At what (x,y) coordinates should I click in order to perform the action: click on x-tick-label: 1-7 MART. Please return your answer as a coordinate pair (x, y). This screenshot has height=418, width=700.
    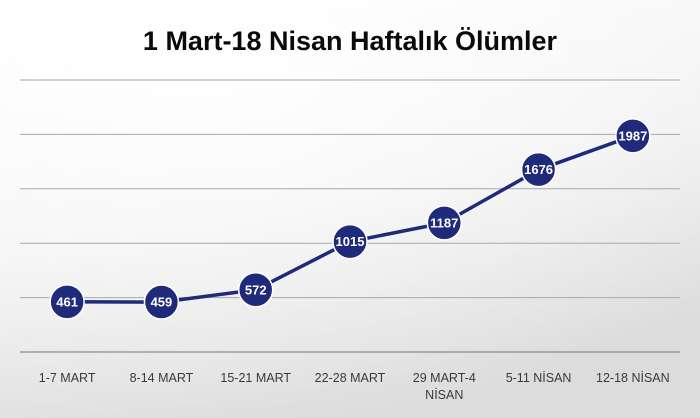
    Looking at the image, I should click on (67, 378).